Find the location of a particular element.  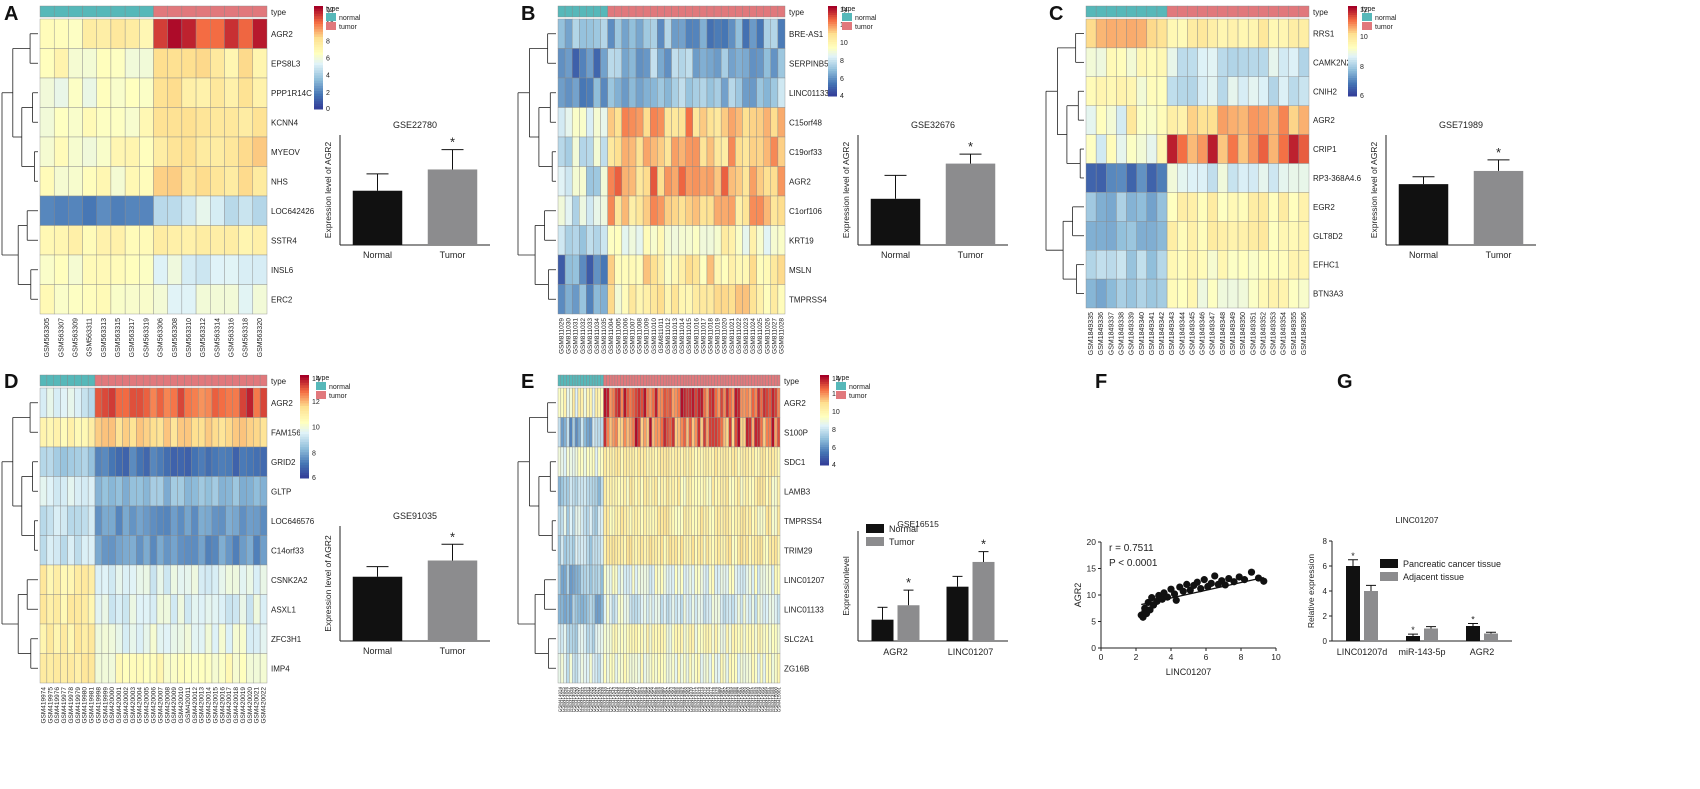

sample-label: GSM414977 is located at coordinates (710, 700).